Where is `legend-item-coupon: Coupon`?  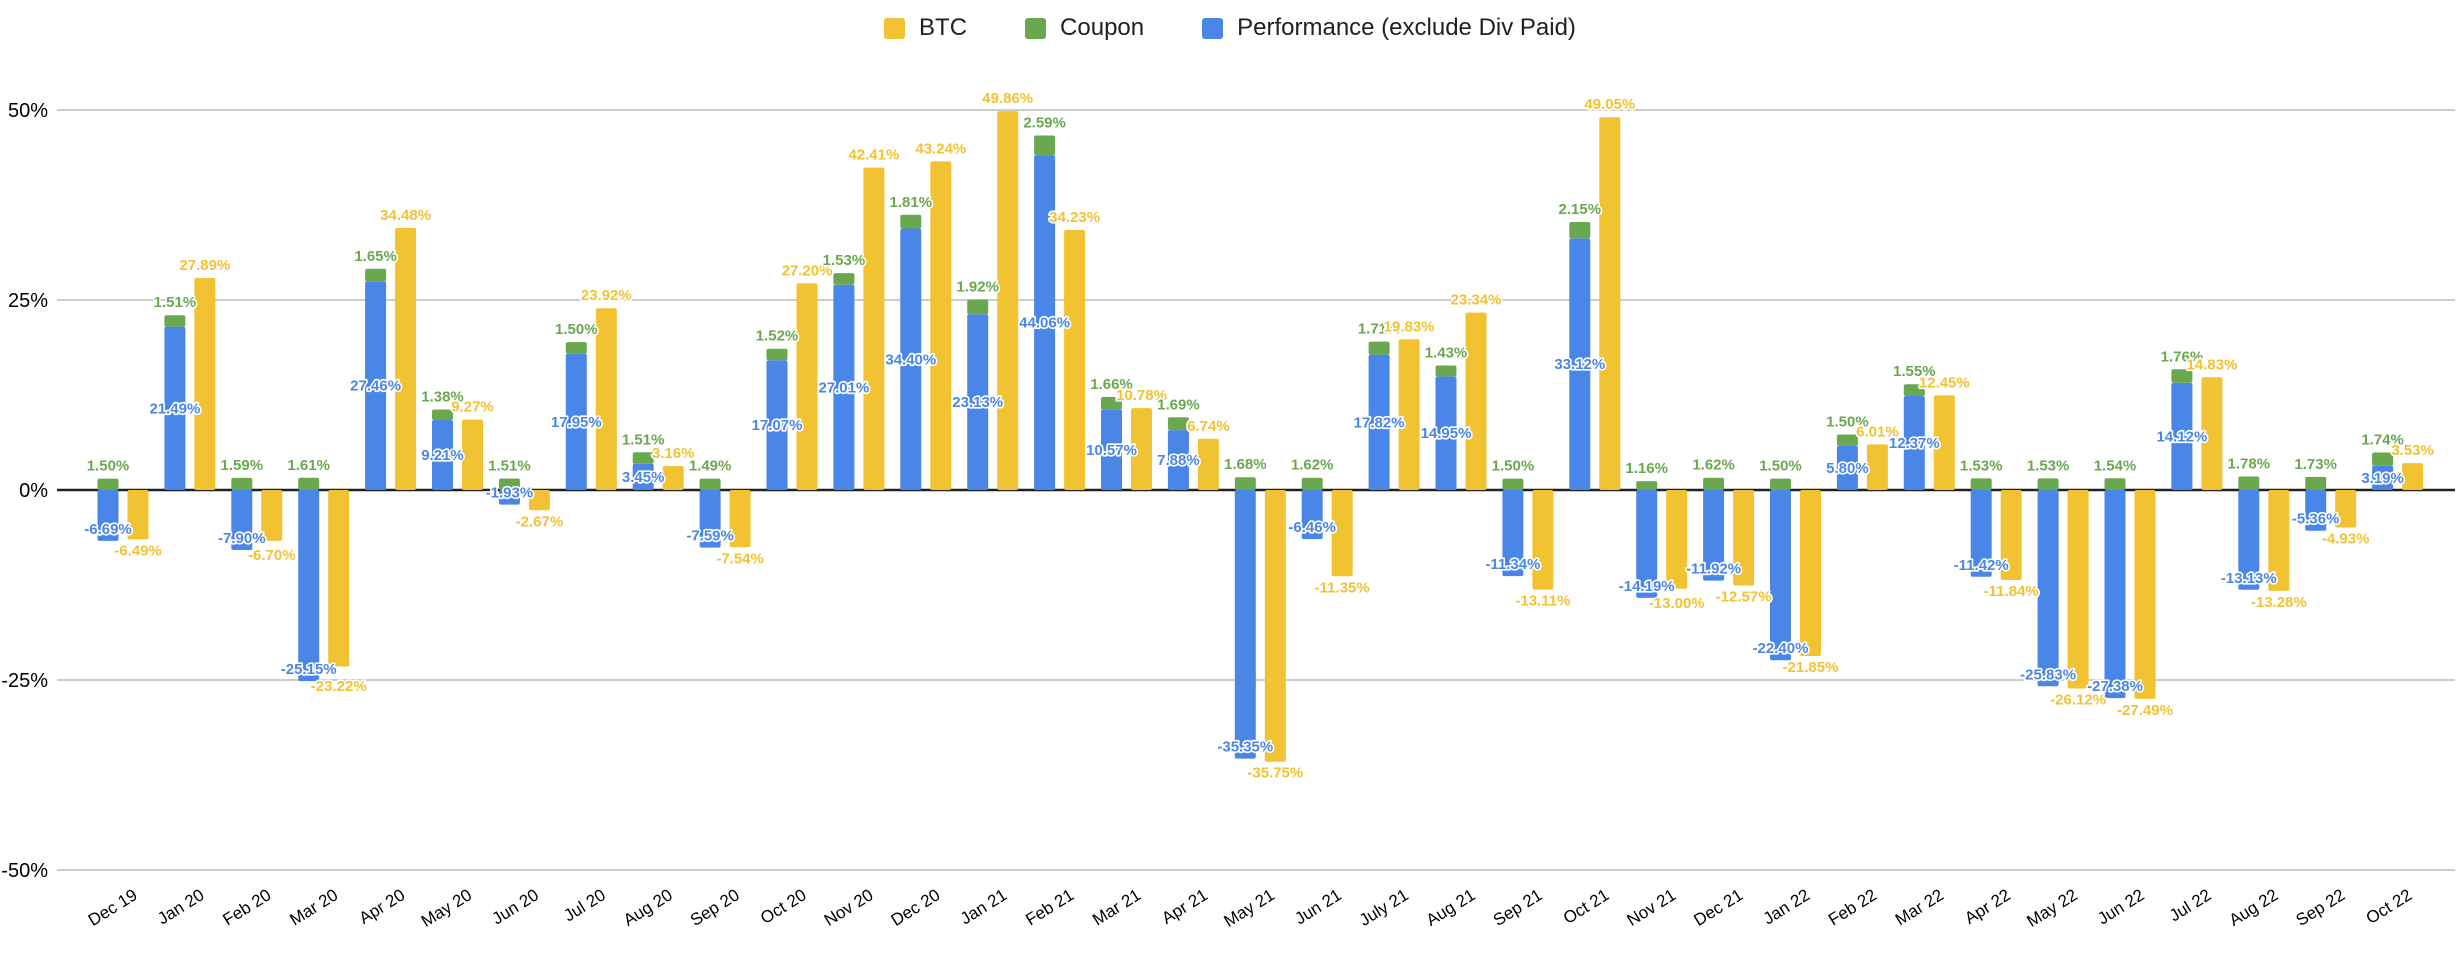
legend-item-coupon: Coupon is located at coordinates (1084, 28).